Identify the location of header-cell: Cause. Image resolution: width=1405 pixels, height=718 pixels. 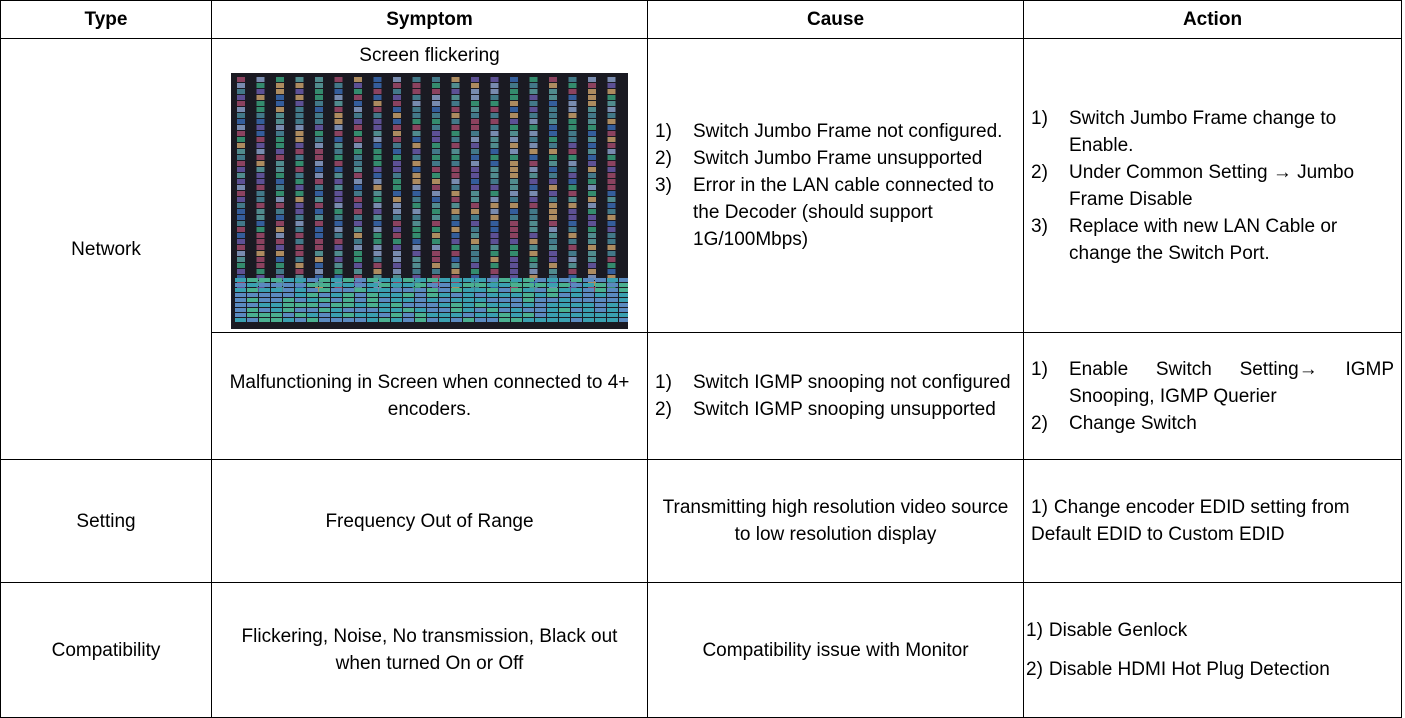
(835, 19).